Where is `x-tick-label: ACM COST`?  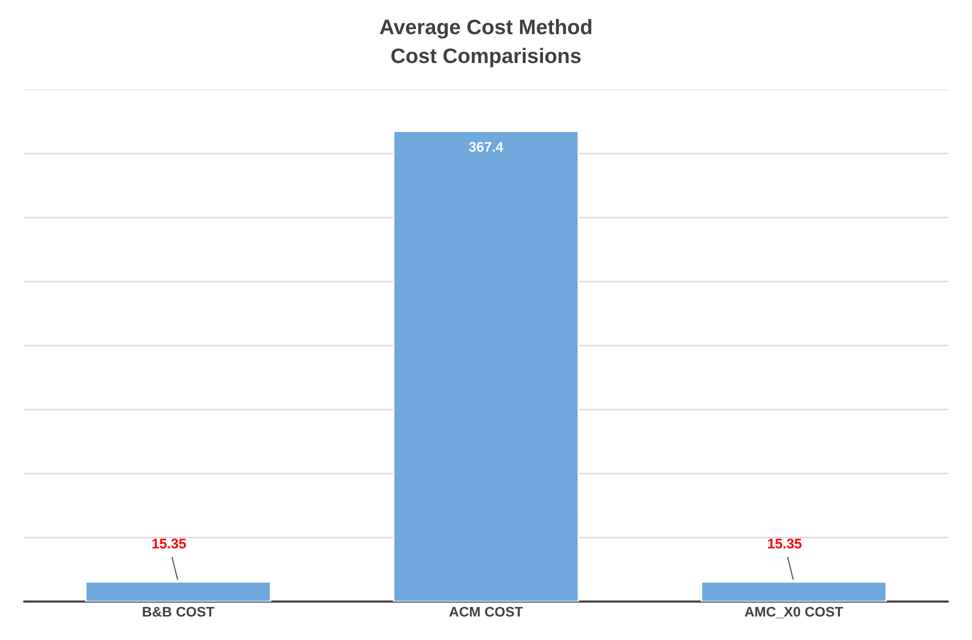 x-tick-label: ACM COST is located at coordinates (486, 611).